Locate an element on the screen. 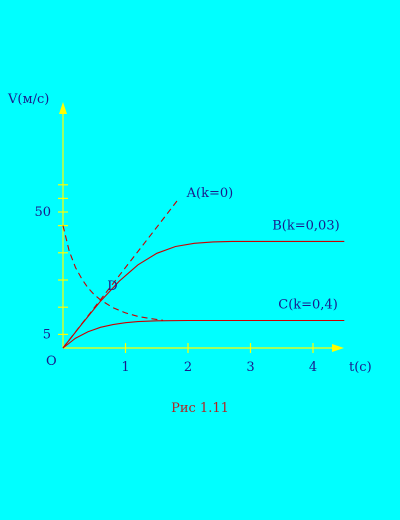  series-line-d-asymptote is located at coordinates (113, 273).